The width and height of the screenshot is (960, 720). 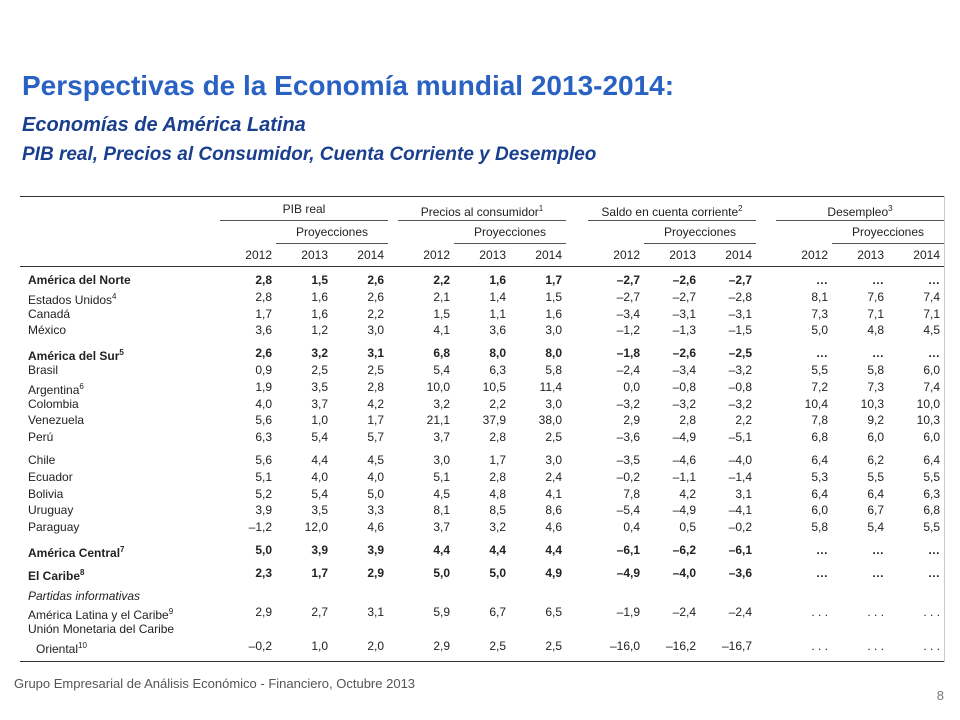 What do you see at coordinates (76, 551) in the screenshot?
I see `row-label: América Central7` at bounding box center [76, 551].